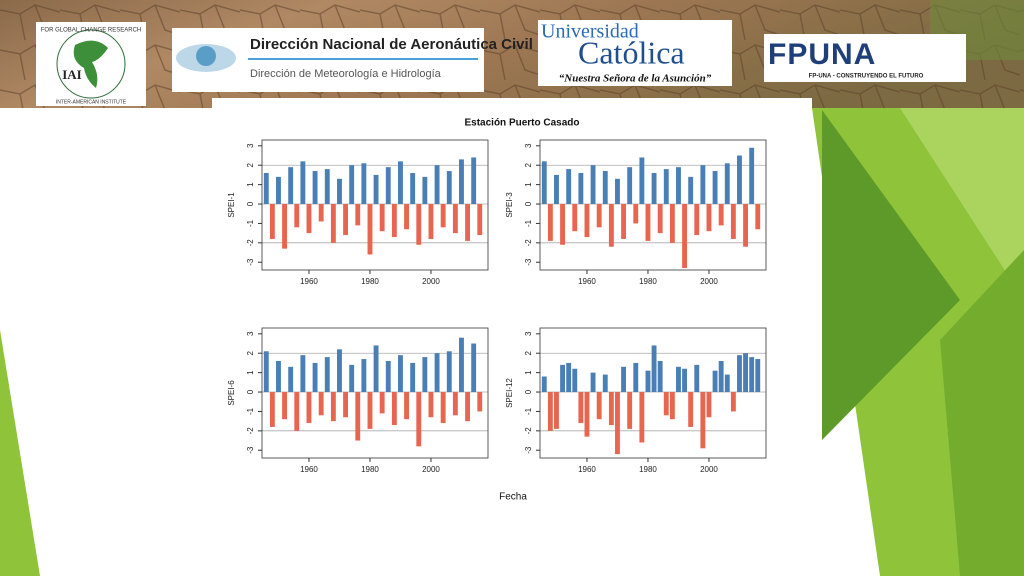 The image size is (1024, 576). I want to click on logo-uca, so click(635, 53).